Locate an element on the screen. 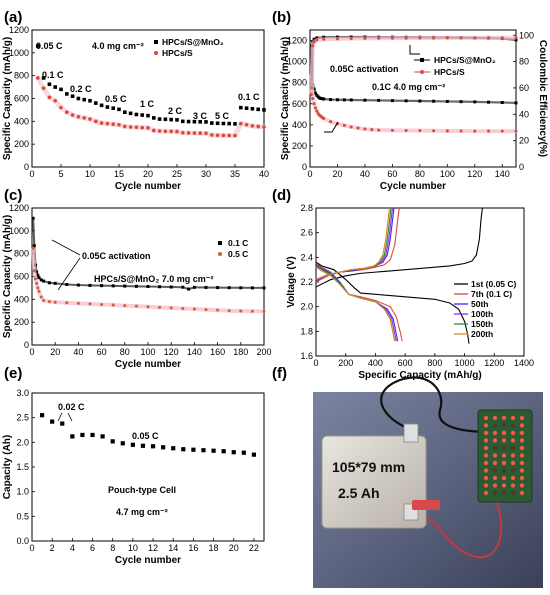  y-tick-label: 1200 is located at coordinates (19, 30).